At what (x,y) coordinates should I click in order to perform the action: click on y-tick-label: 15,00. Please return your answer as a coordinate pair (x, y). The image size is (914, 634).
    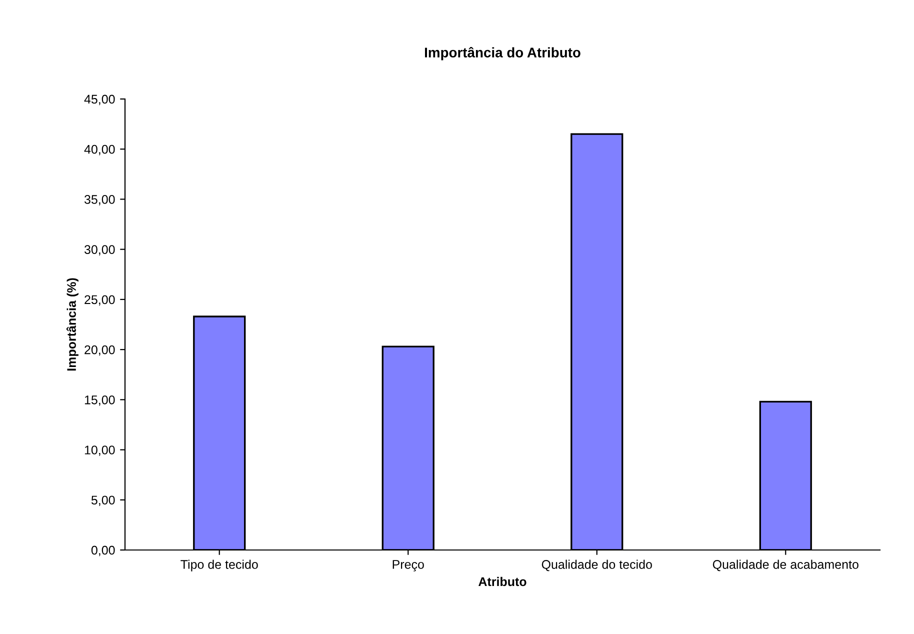
    Looking at the image, I should click on (99, 400).